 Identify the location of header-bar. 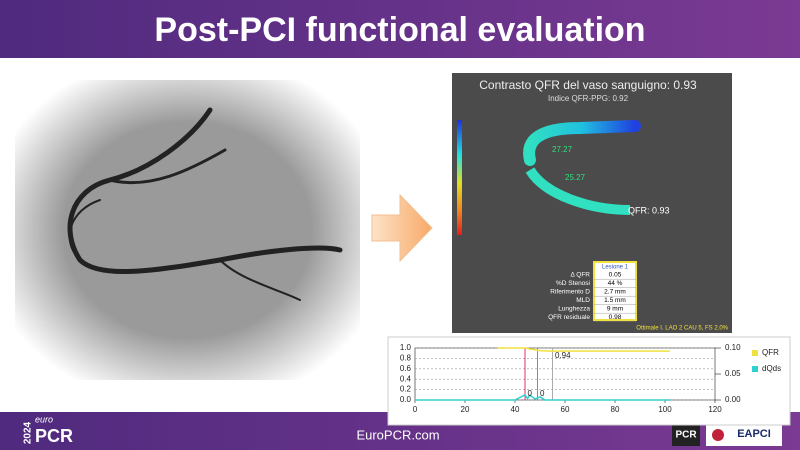
(400, 29).